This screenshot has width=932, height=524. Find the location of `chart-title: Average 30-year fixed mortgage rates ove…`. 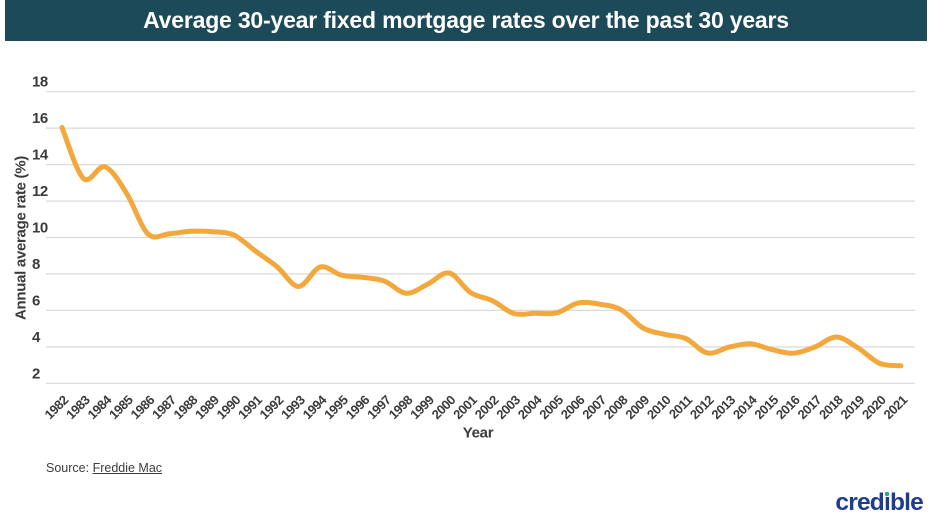

chart-title: Average 30-year fixed mortgage rates ove… is located at coordinates (466, 20).